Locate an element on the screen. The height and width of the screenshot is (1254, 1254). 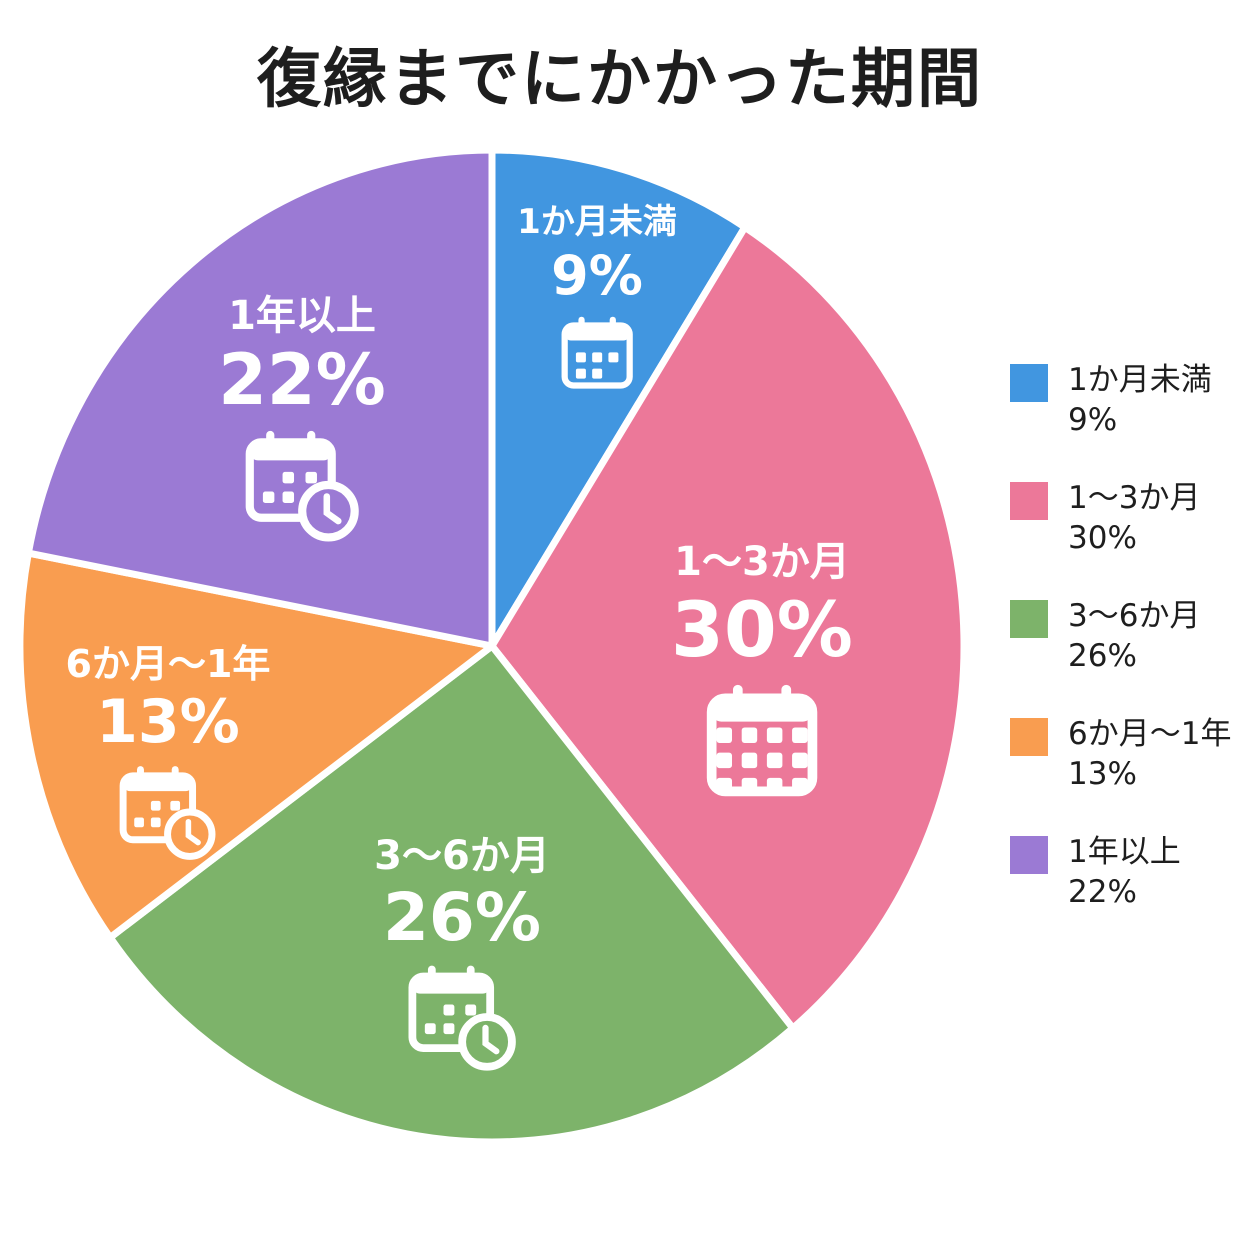
slice-percent-label: 22% is located at coordinates (302, 380).